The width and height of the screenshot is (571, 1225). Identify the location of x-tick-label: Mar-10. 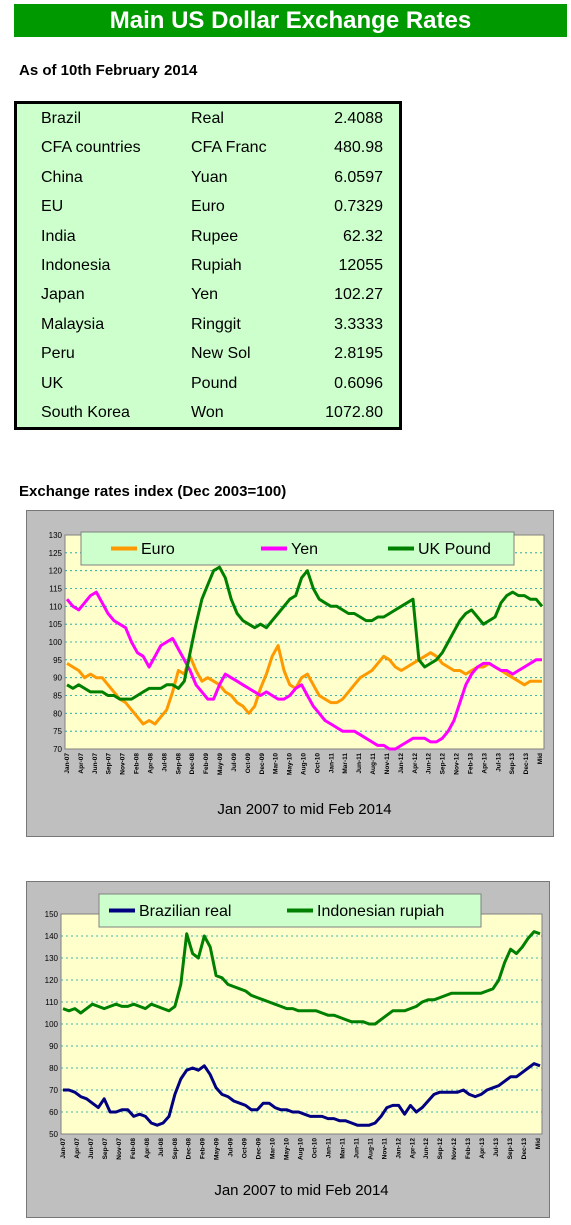
(273, 1148).